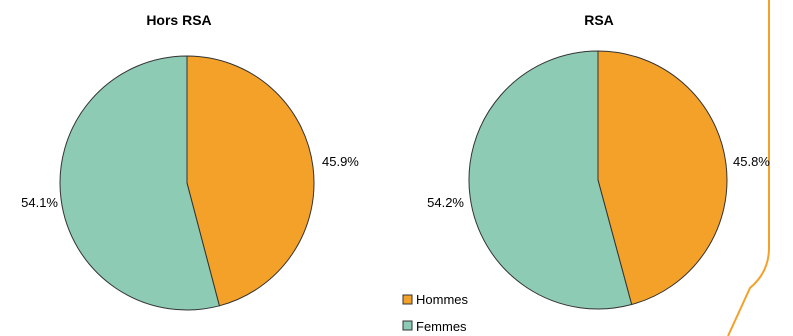 This screenshot has width=793, height=336. I want to click on slice-label-femmes: 54.2%, so click(445, 202).